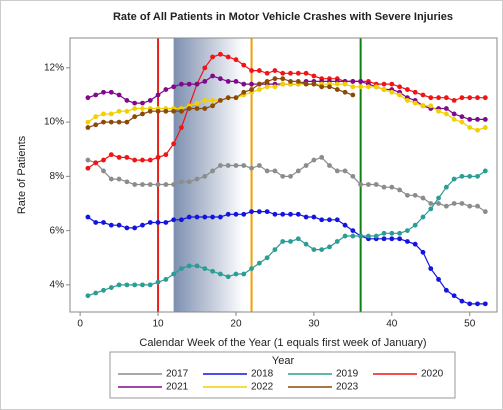 The width and height of the screenshot is (503, 410). I want to click on legend-label: 2017, so click(177, 374).